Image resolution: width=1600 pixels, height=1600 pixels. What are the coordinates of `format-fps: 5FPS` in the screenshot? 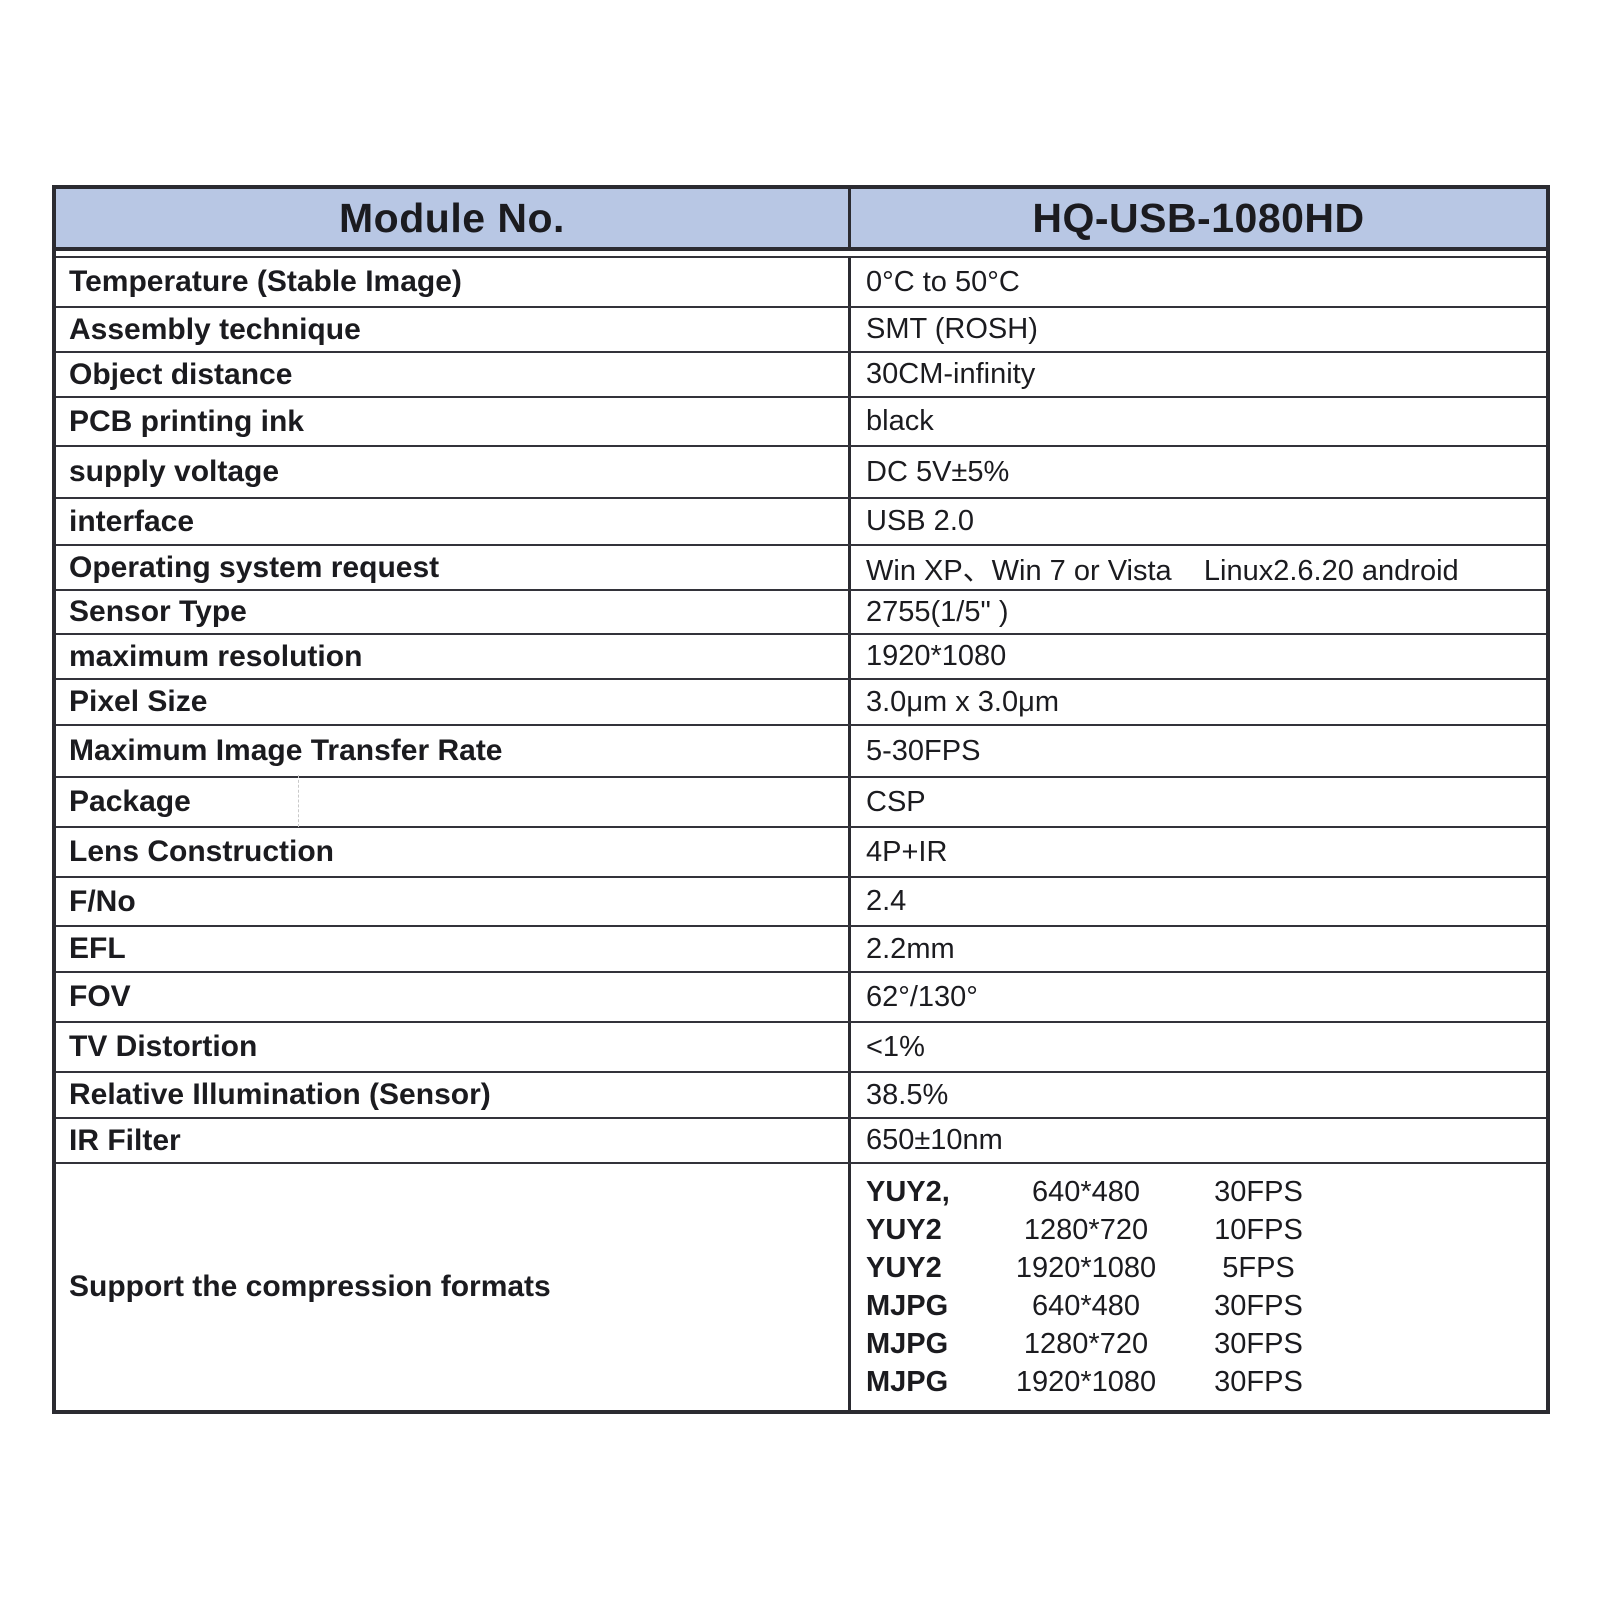 It's located at (1258, 1267).